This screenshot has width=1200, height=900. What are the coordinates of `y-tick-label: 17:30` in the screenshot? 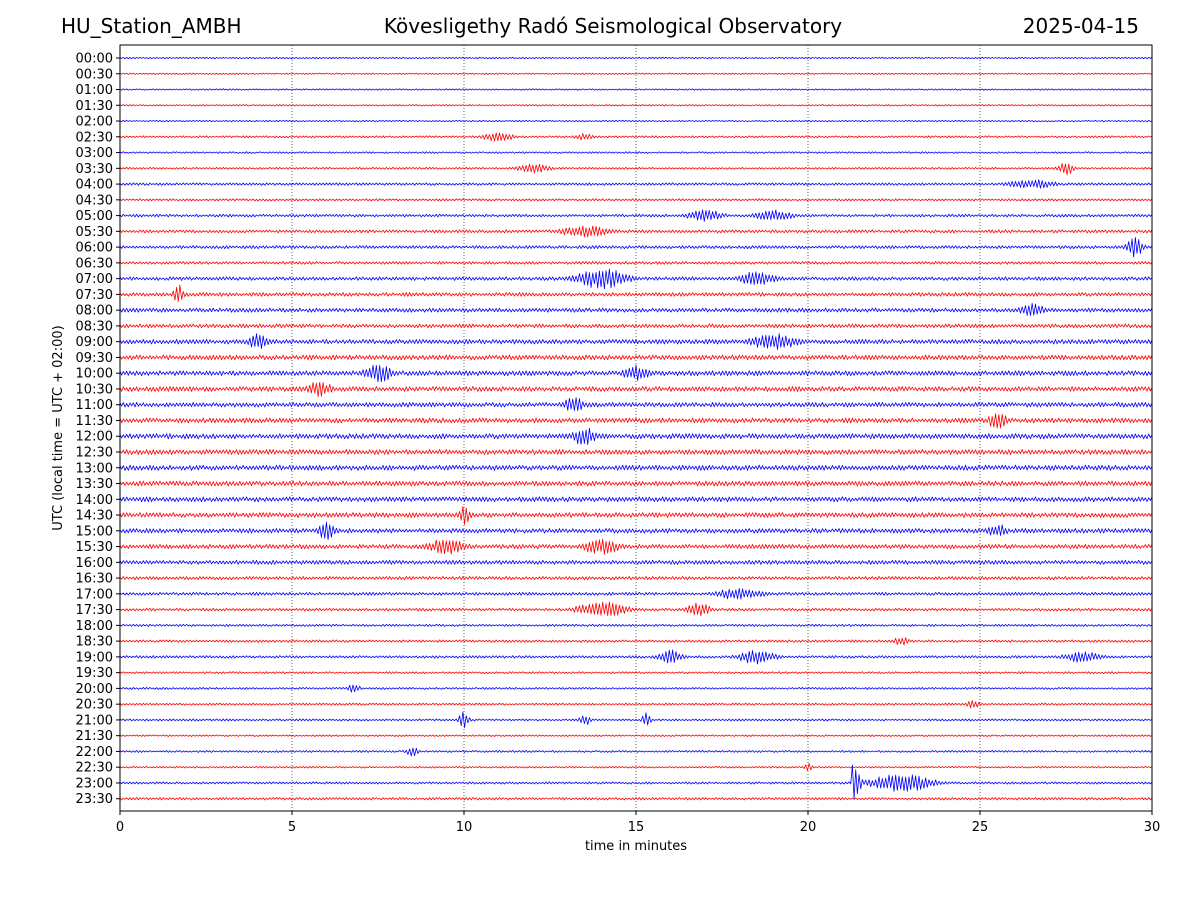 It's located at (94, 610).